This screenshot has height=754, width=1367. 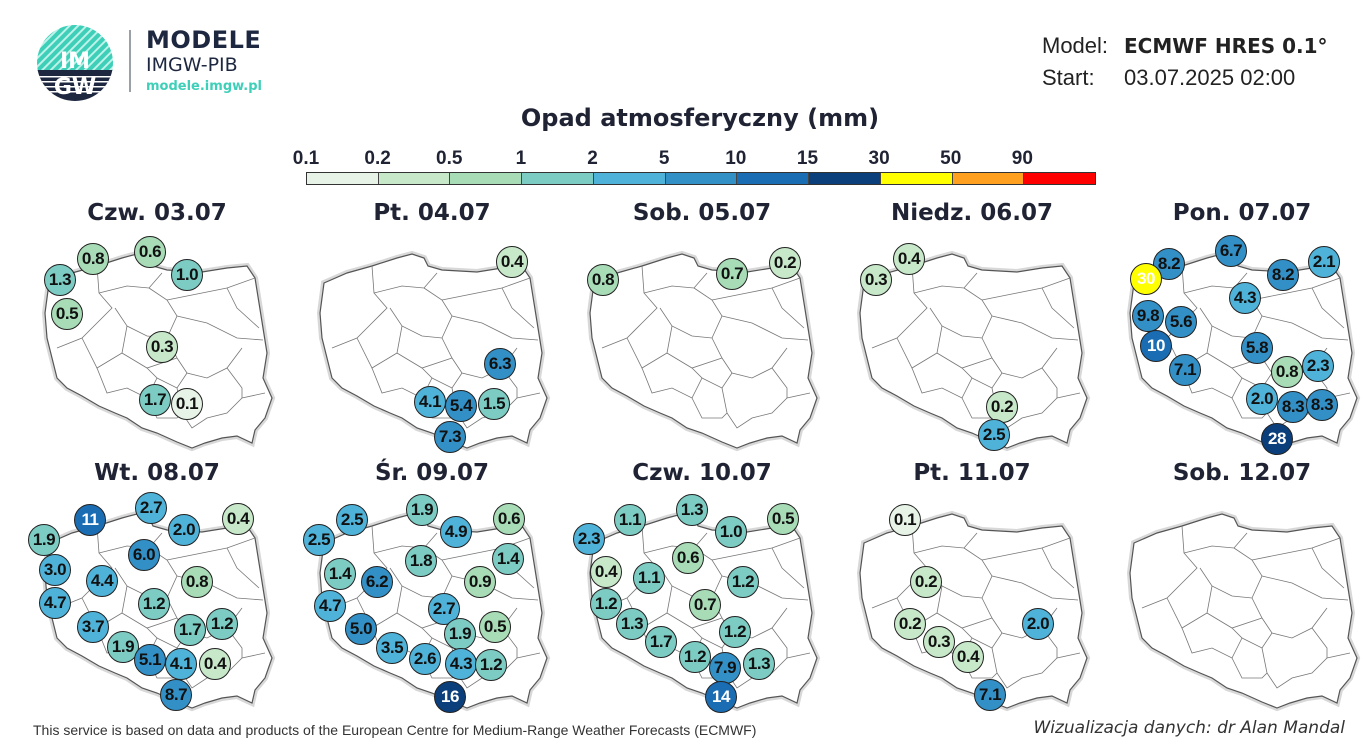 I want to click on map-date-title: Niedz. 06.07, so click(x=972, y=213).